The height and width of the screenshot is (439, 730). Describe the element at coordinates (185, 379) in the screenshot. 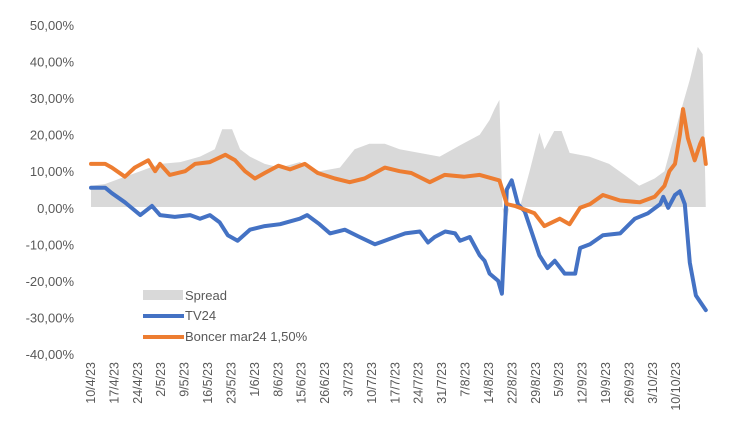

I see `x-tick-label: 9/5/23` at that location.